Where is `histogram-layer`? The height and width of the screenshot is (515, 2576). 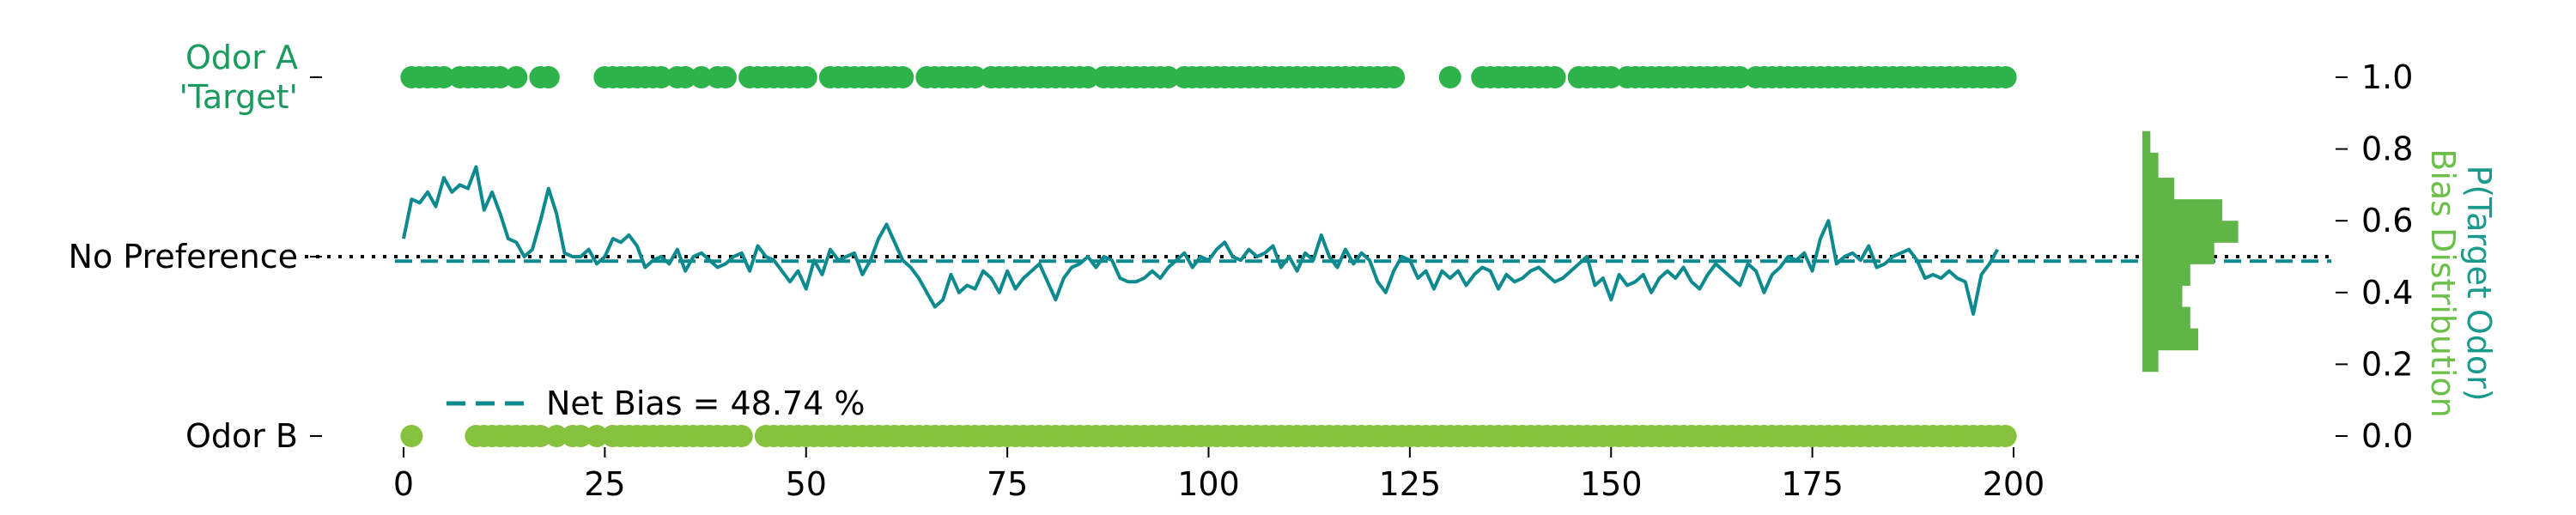
histogram-layer is located at coordinates (2190, 251).